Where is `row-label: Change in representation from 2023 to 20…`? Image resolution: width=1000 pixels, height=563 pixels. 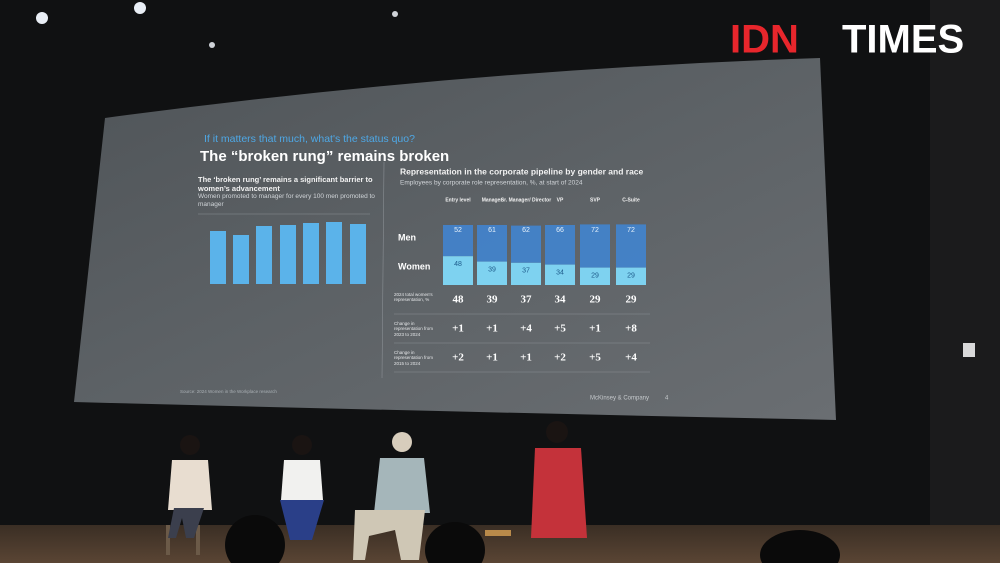
row-label: Change in representation from 2023 to 20… is located at coordinates (414, 329).